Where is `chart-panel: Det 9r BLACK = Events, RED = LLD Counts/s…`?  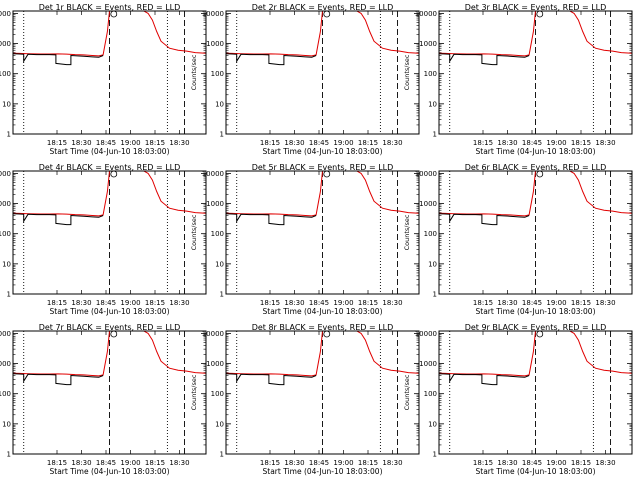
chart-panel: Det 9r BLACK = Events, RED = LLD Counts/s… is located at coordinates (518, 399).